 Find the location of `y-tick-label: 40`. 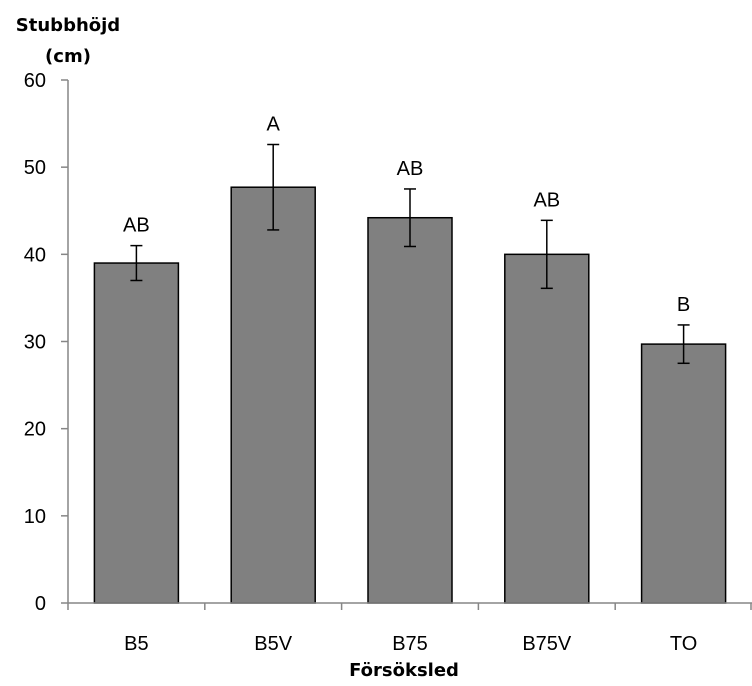

y-tick-label: 40 is located at coordinates (35, 255).